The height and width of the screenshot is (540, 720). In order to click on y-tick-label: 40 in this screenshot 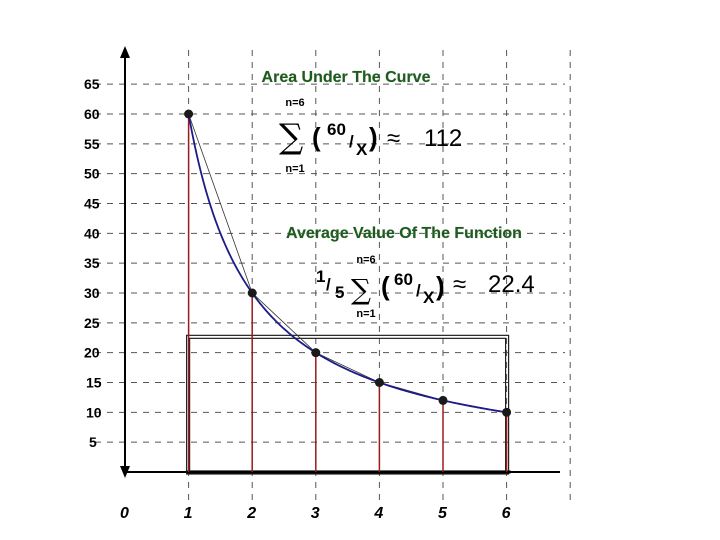, I will do `click(92, 233)`.